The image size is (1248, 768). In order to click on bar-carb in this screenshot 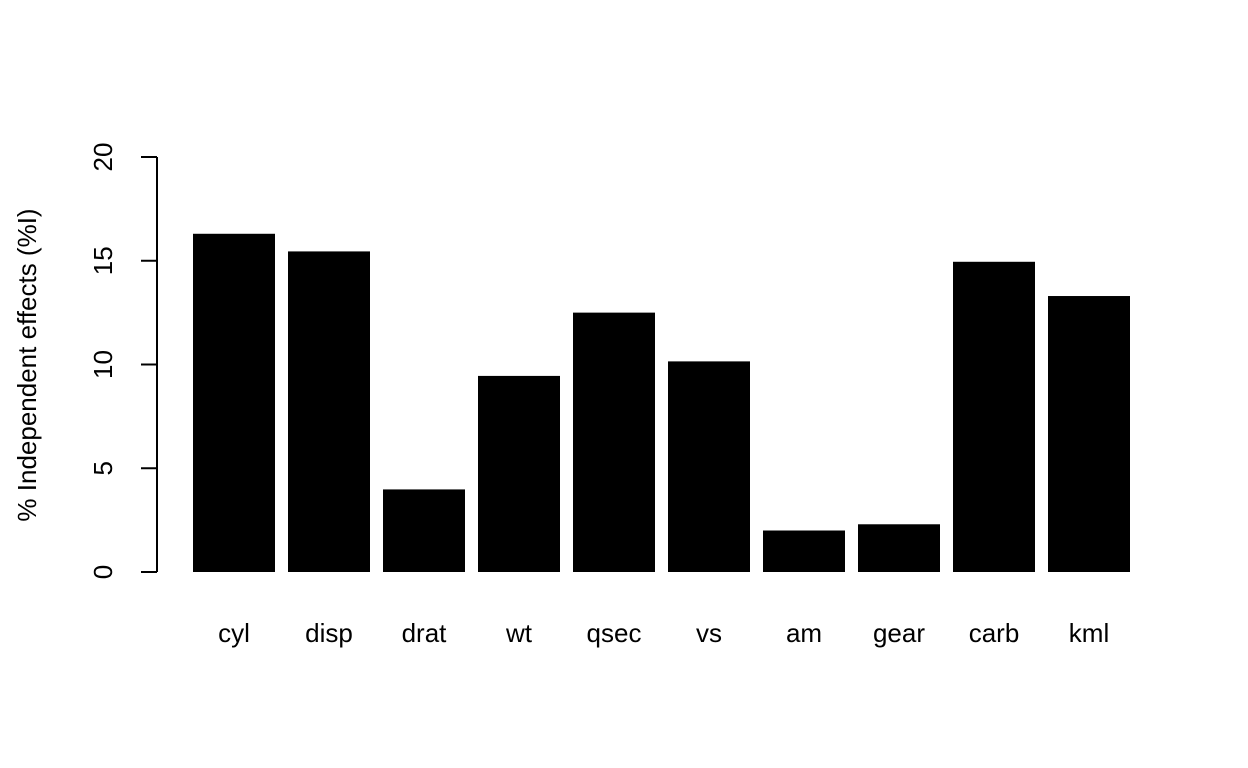, I will do `click(994, 416)`.